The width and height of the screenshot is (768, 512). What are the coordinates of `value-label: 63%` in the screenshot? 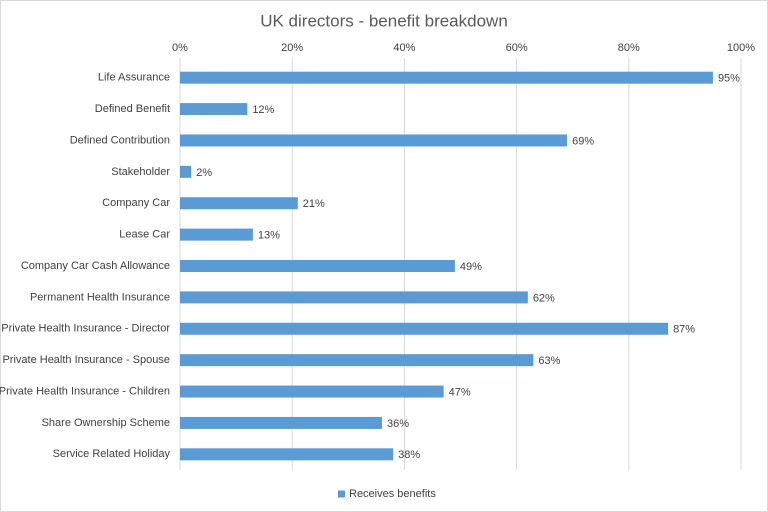 It's located at (549, 361).